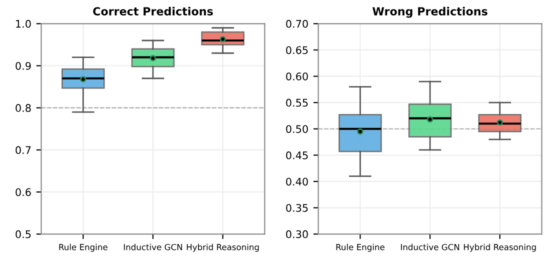 This screenshot has width=550, height=263. I want to click on y-tick-label: 0.70, so click(297, 24).